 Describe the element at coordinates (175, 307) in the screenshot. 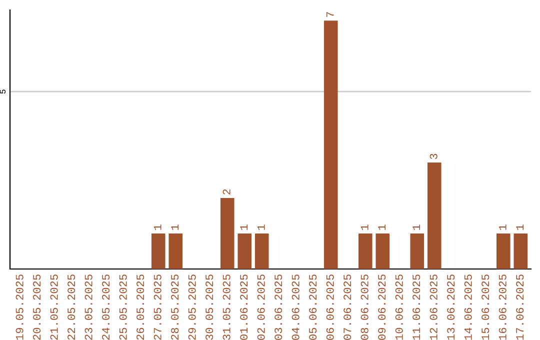

I see `x-tick-label: 28.05.2025` at that location.